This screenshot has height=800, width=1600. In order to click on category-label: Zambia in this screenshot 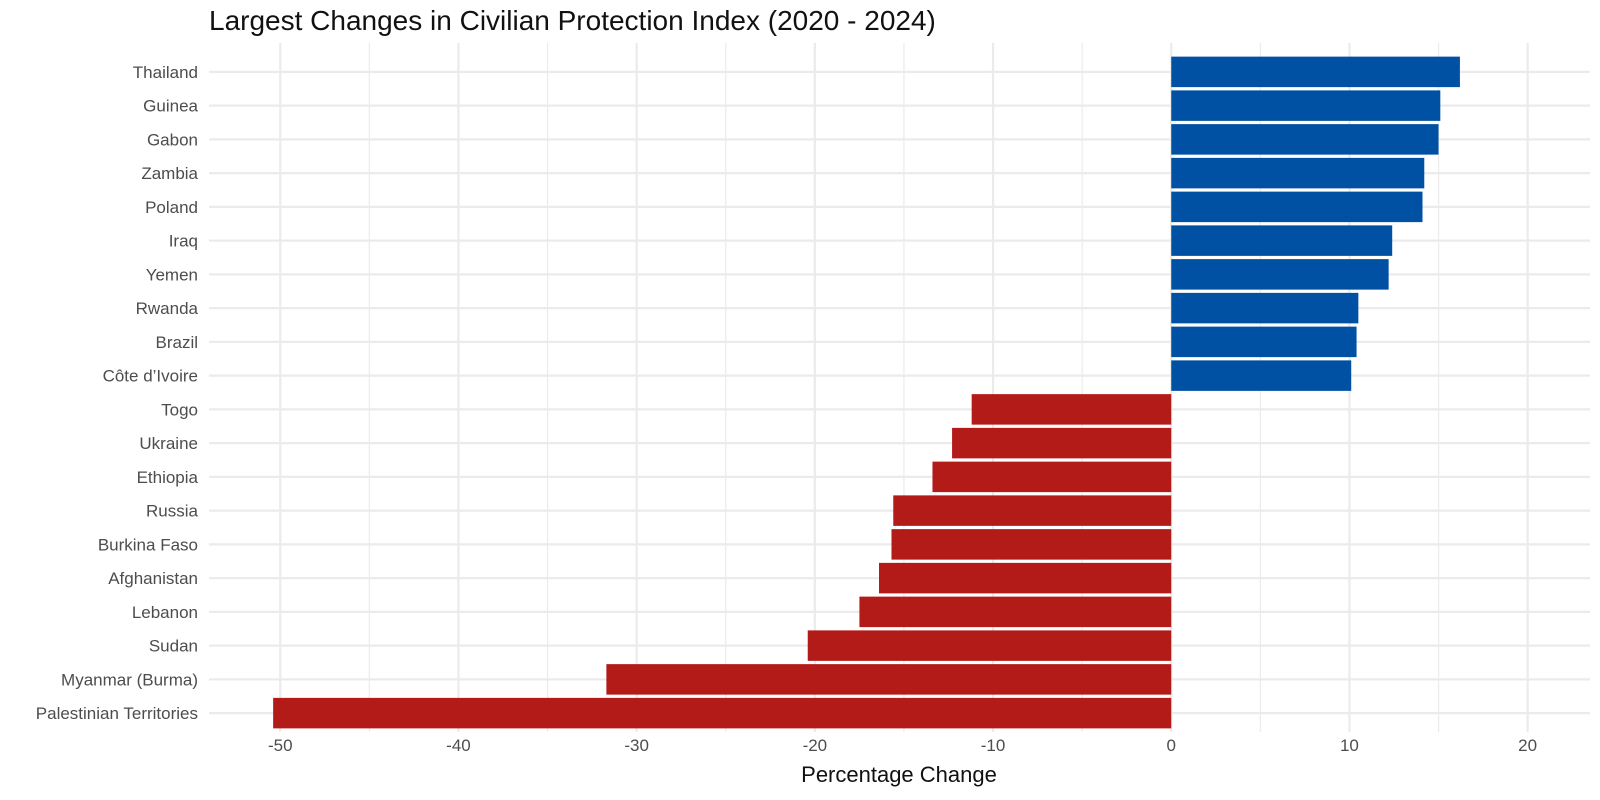, I will do `click(169, 173)`.